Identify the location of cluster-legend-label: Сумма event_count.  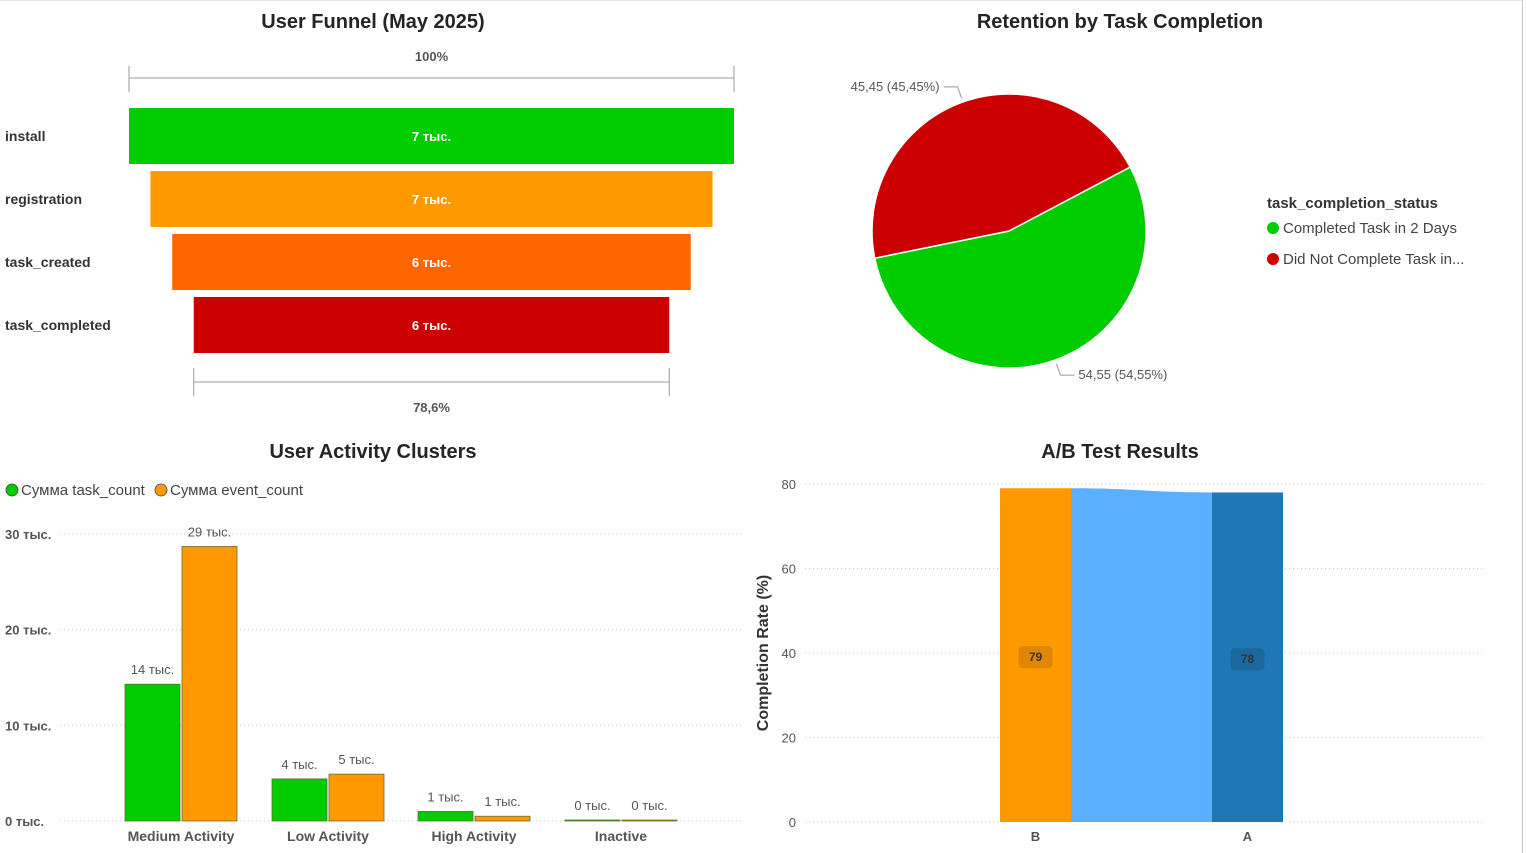
(237, 490).